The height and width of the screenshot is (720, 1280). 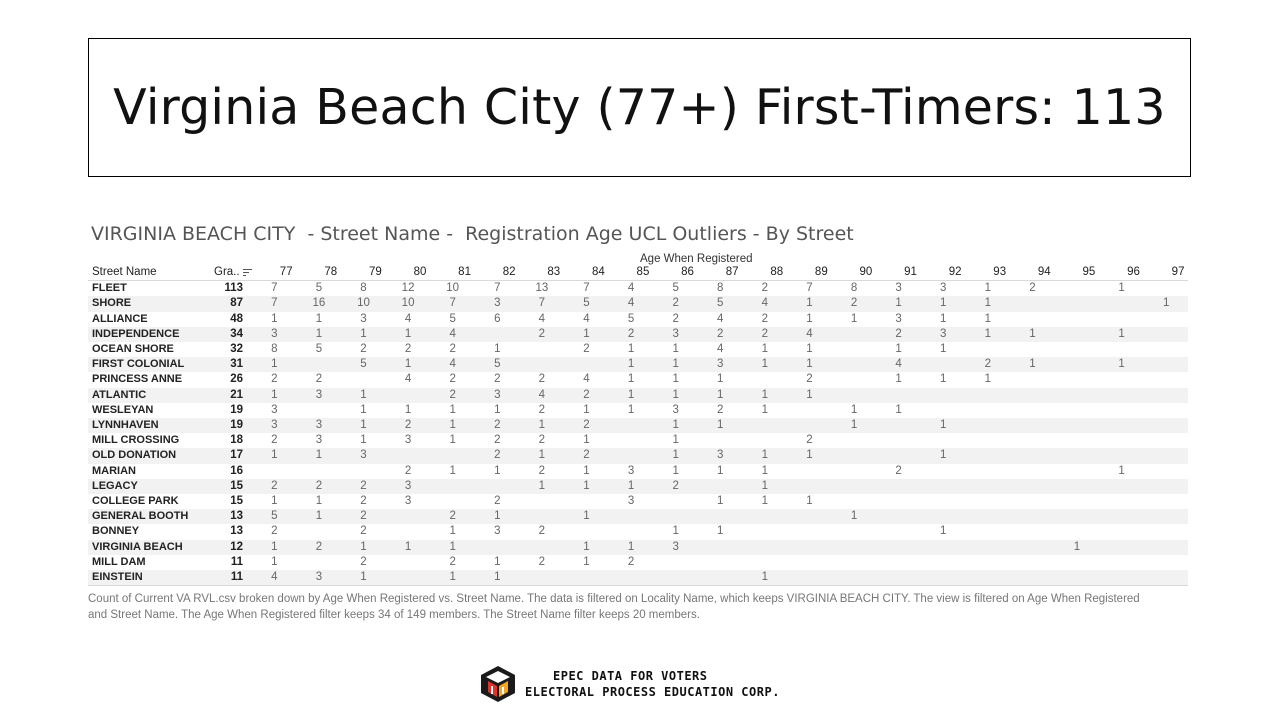 I want to click on grand-total-cell: 21, so click(x=227, y=395).